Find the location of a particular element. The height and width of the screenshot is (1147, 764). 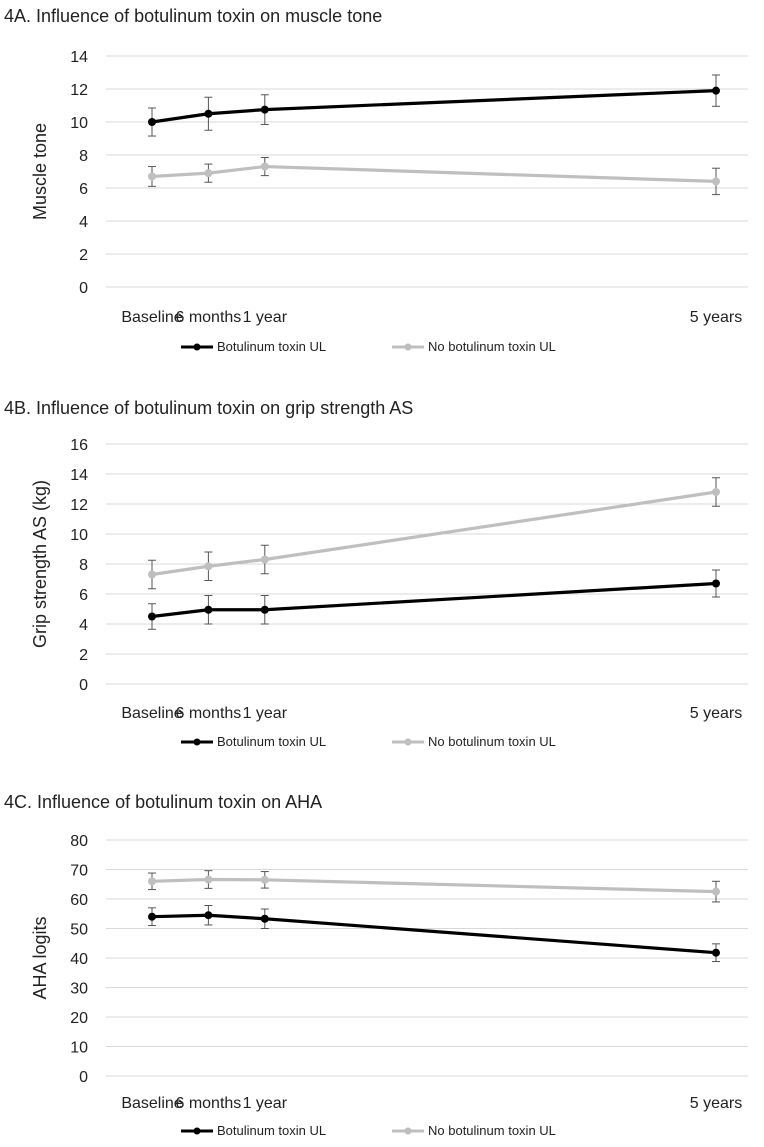

y-tick-label: 16 is located at coordinates (79, 445).